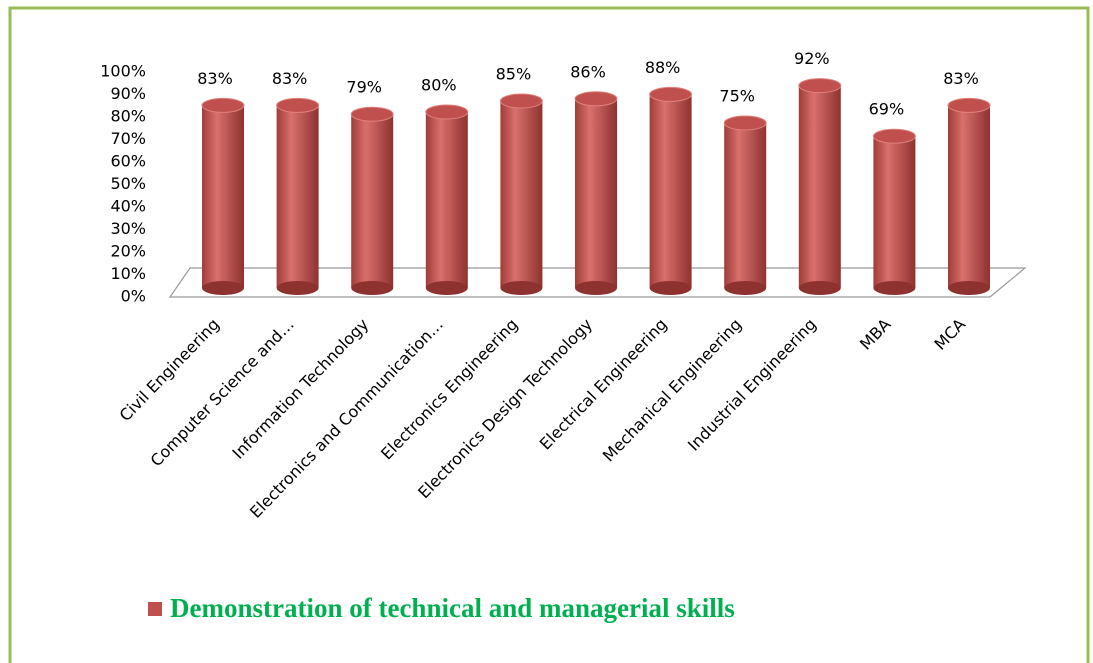 This screenshot has height=663, width=1093. I want to click on floor, so click(597, 282).